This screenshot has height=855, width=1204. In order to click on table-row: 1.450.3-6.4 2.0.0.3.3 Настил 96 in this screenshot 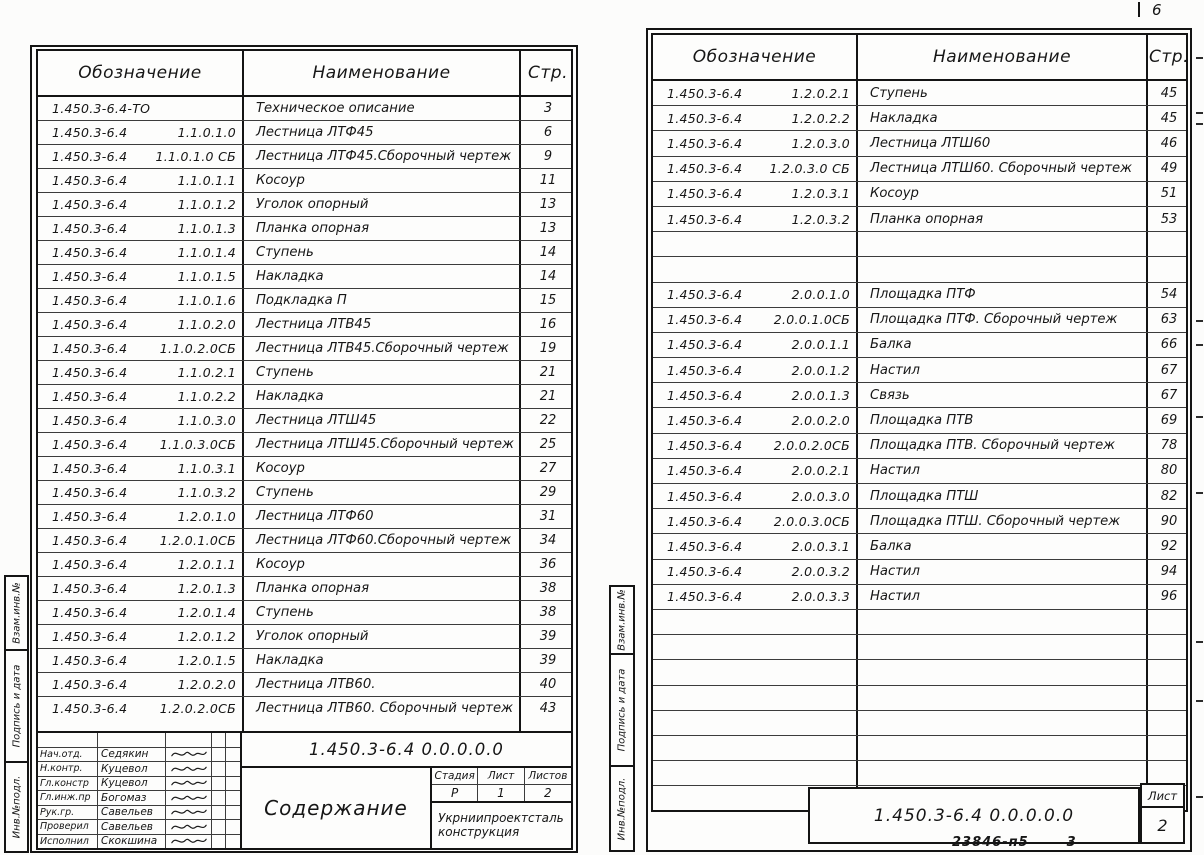, I will do `click(919, 597)`.